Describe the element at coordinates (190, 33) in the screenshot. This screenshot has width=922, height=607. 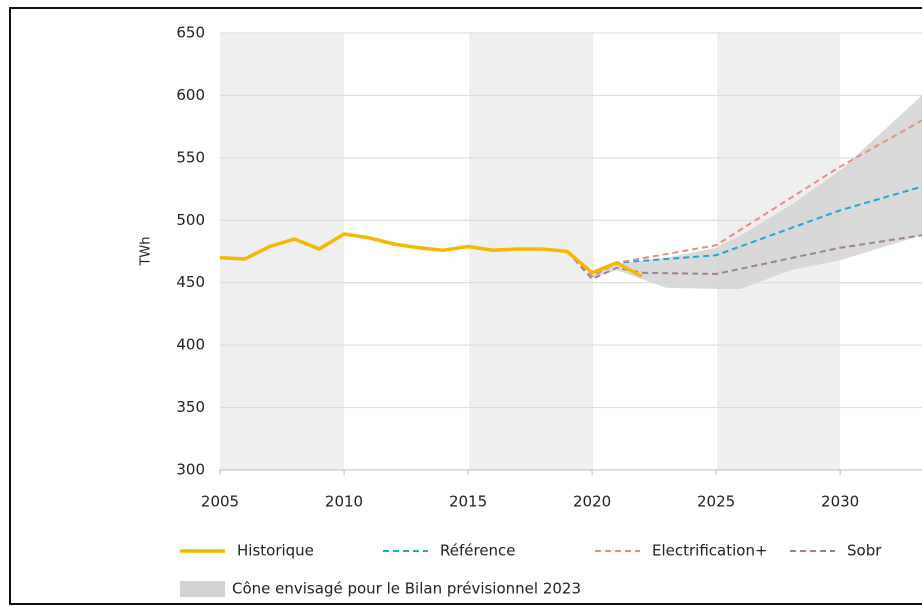
I see `y-tick-label: 650` at that location.